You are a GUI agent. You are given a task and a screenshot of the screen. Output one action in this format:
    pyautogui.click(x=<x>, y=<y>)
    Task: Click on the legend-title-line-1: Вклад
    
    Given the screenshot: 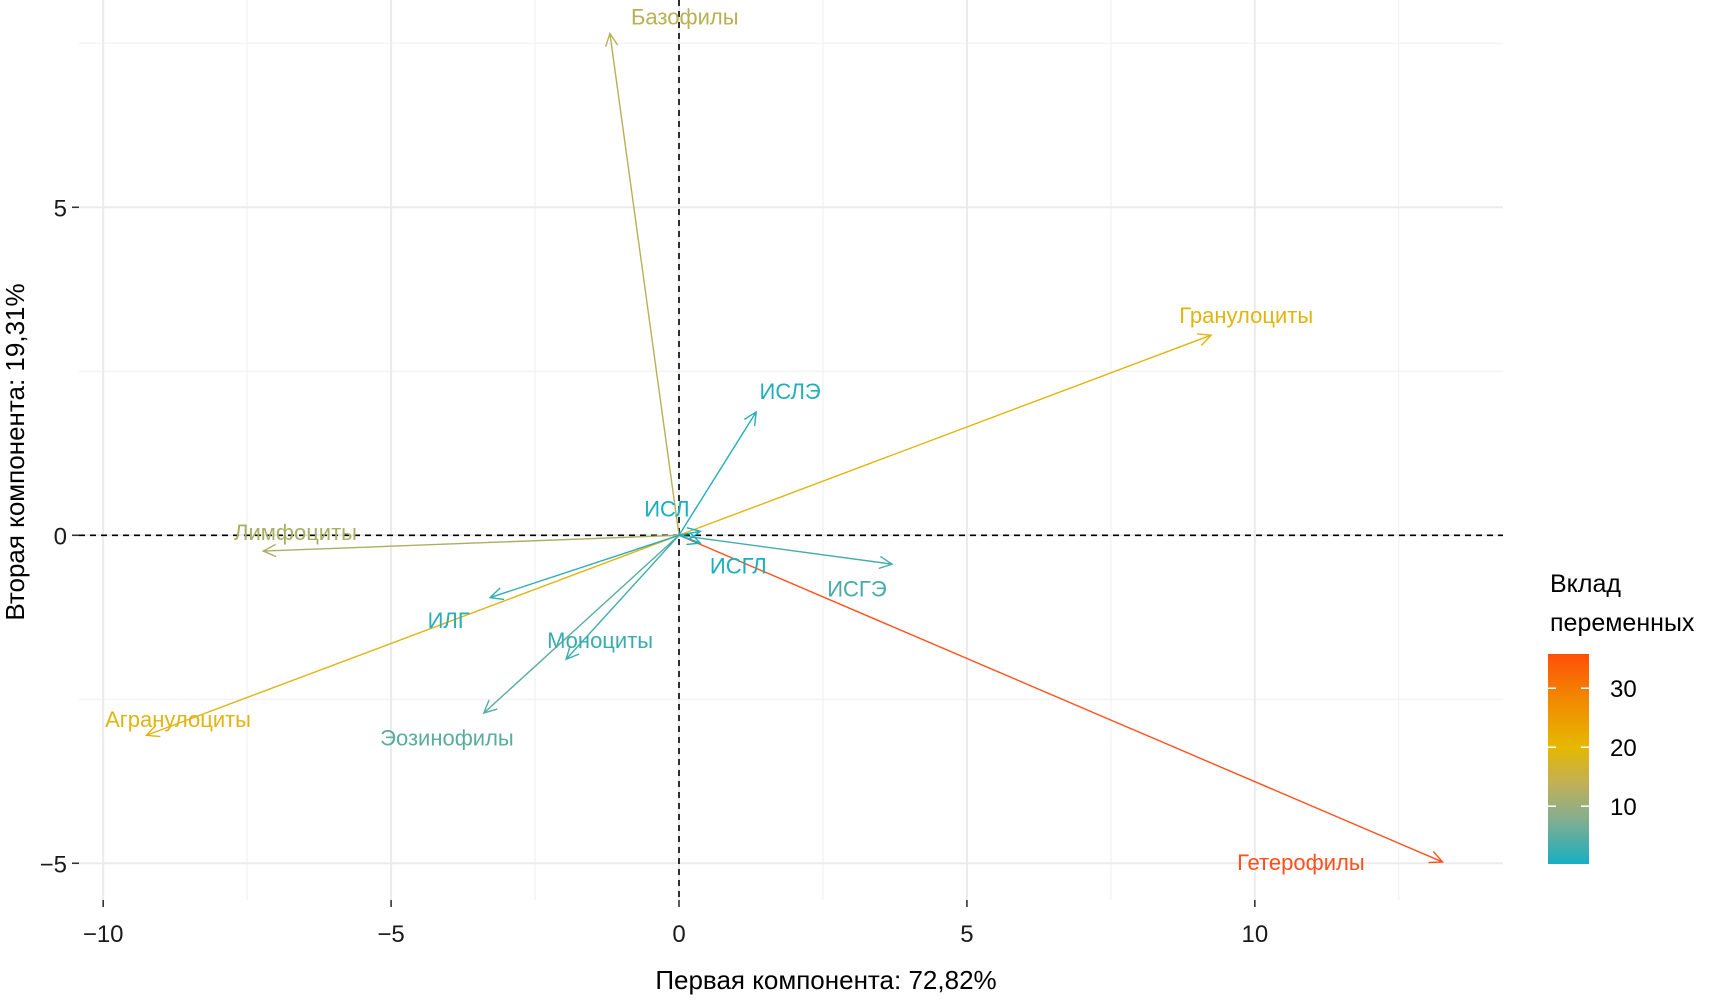 What is the action you would take?
    pyautogui.click(x=1585, y=584)
    